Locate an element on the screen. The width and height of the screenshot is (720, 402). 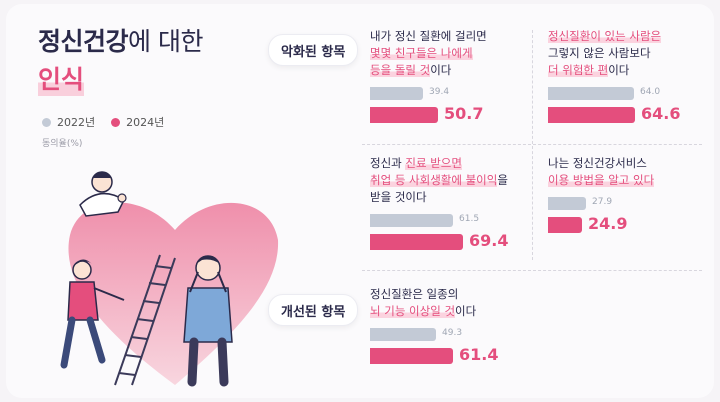
statement-line: 뇌 기능 이상일 것이다 is located at coordinates (455, 311).